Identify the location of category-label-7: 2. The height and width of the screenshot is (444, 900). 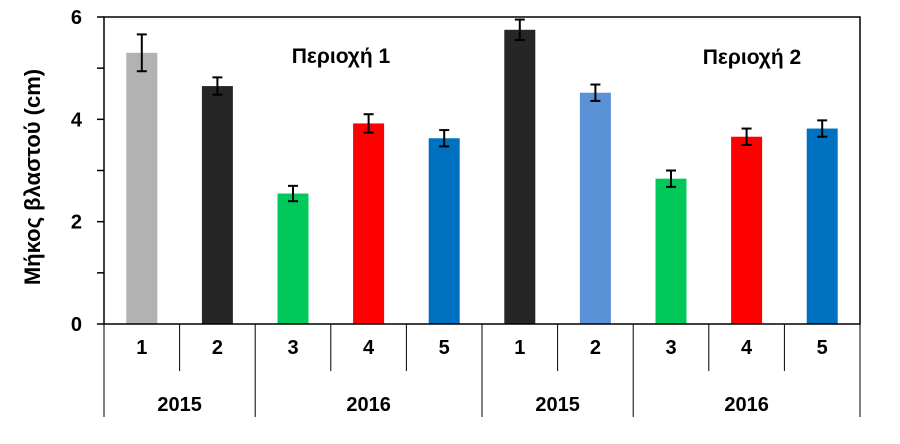
(595, 348).